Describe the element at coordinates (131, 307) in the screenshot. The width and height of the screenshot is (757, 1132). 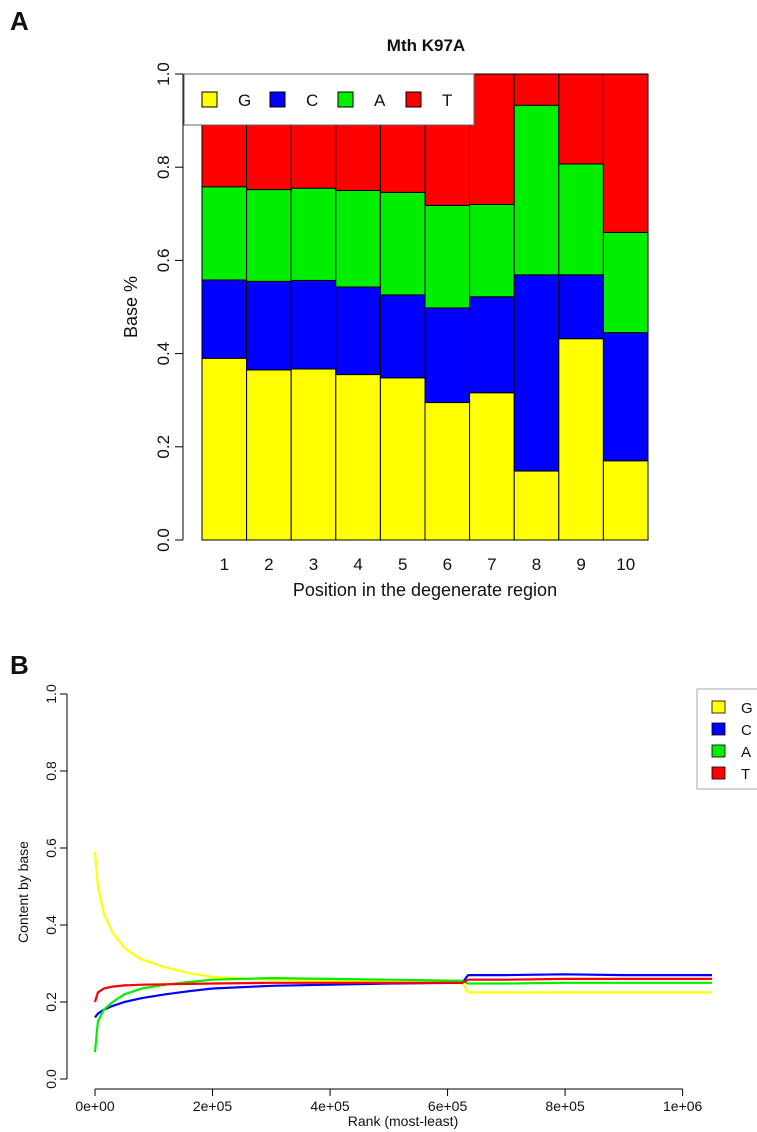
I see `chart-a-ylabel: Base %` at that location.